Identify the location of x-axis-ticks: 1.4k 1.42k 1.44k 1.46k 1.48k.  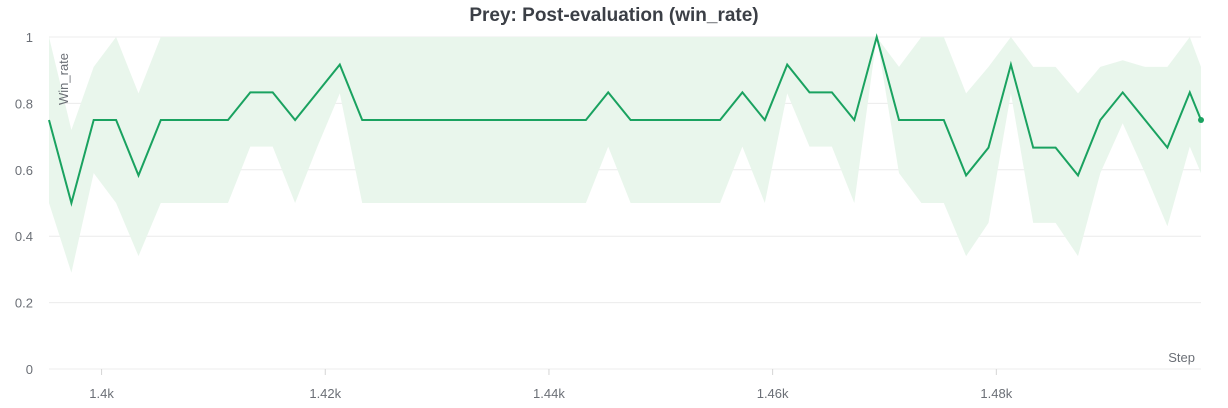
(550, 393).